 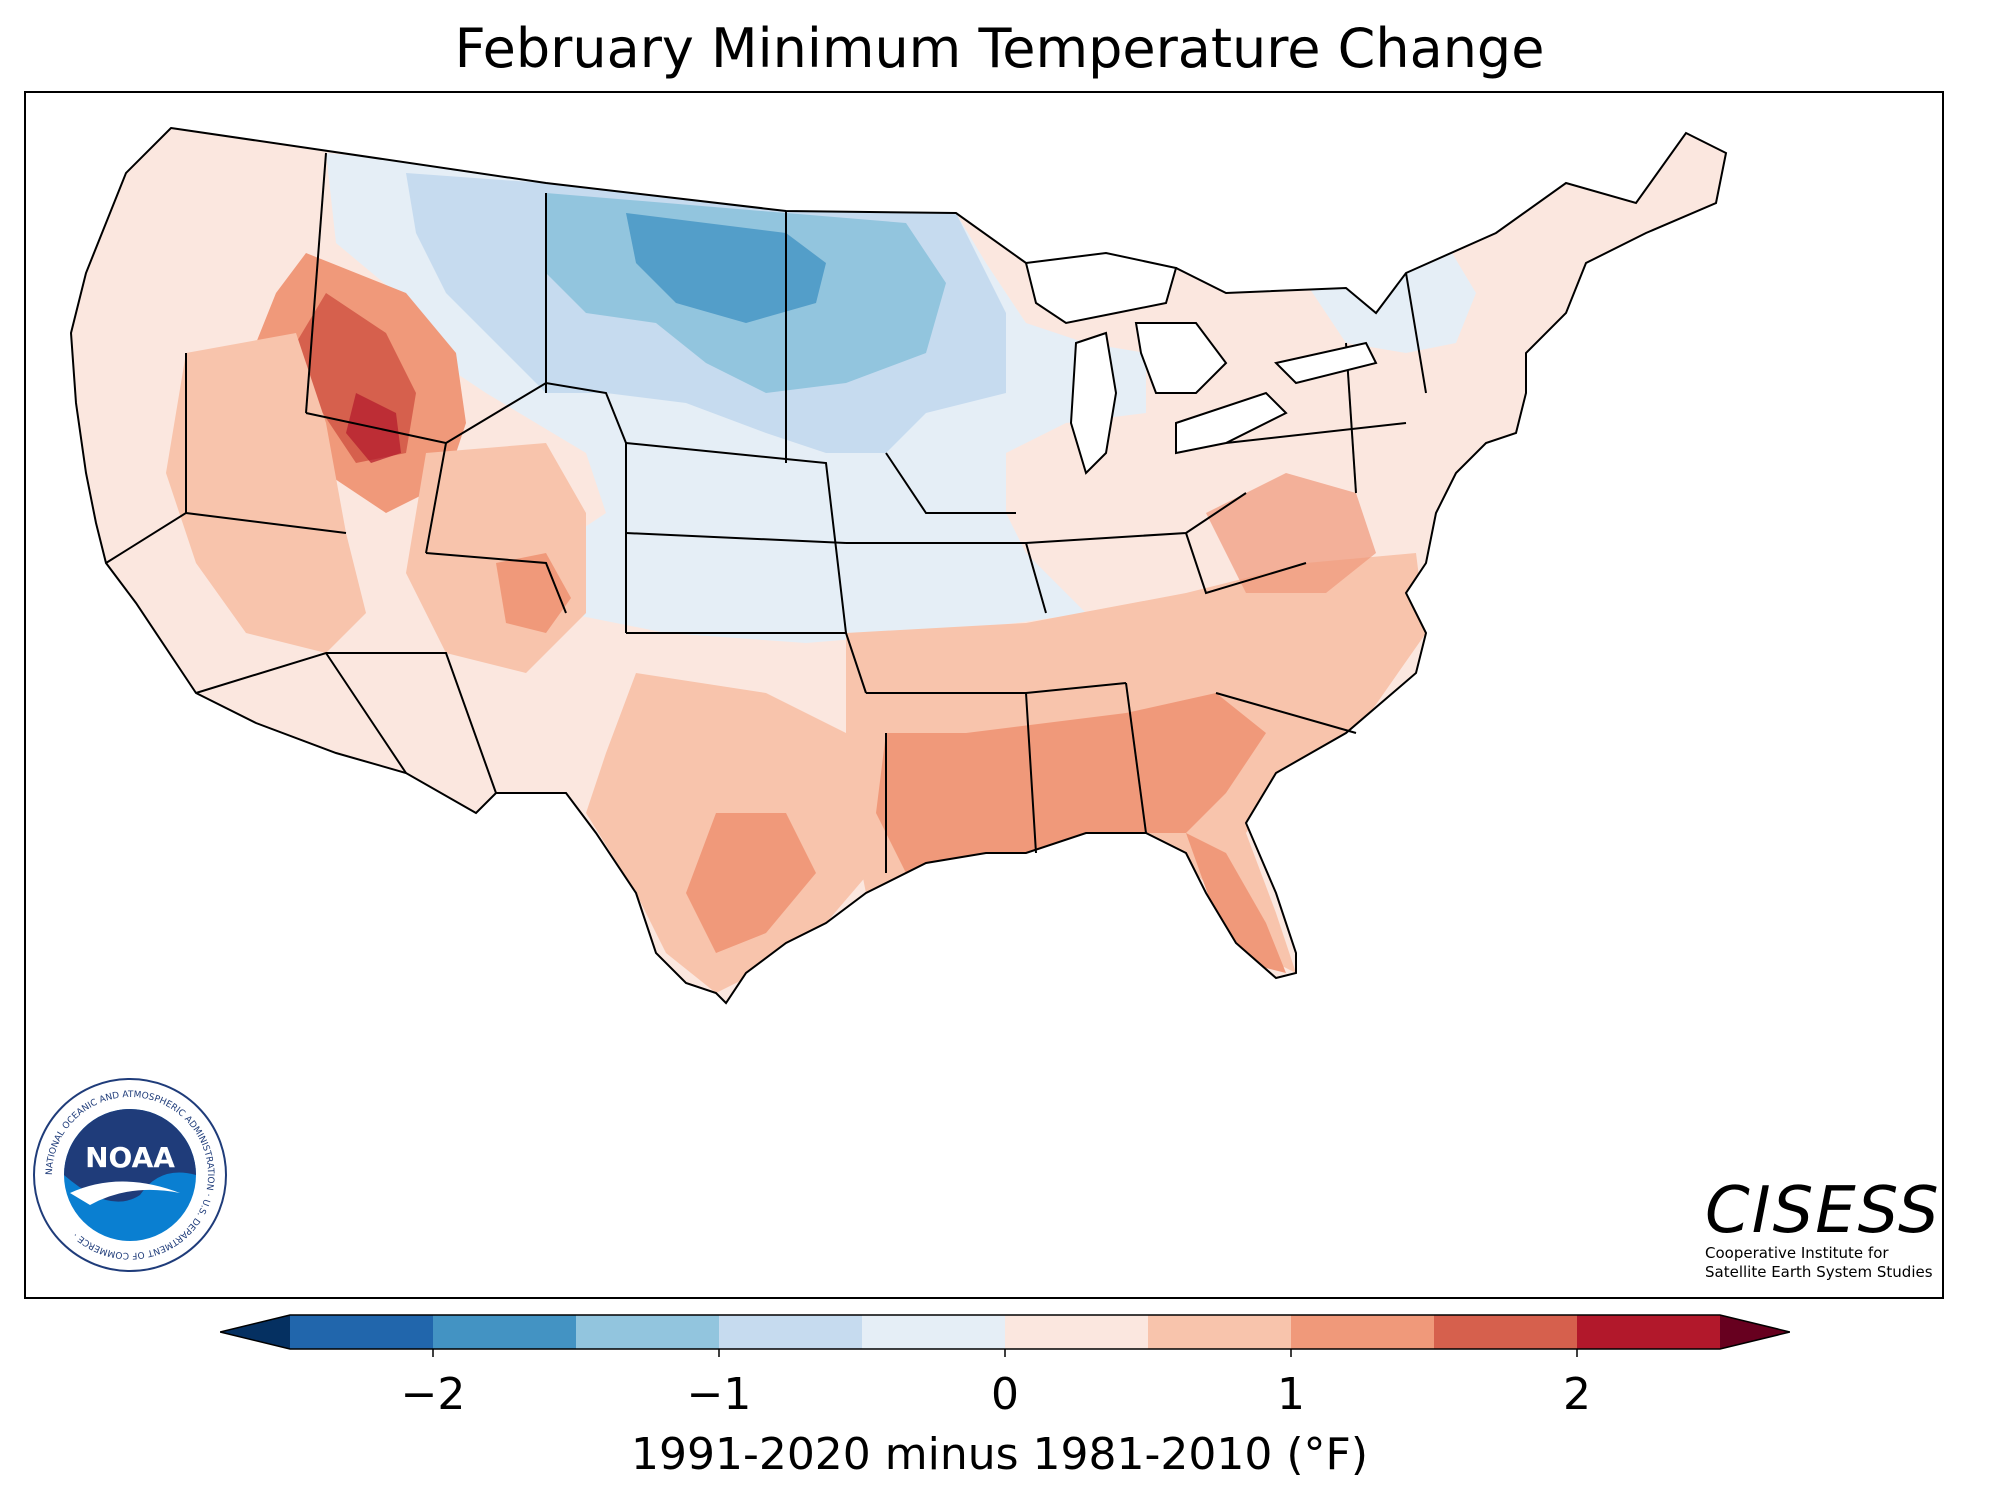 What do you see at coordinates (1823, 1211) in the screenshot?
I see `cisess-logo-name: CISESS` at bounding box center [1823, 1211].